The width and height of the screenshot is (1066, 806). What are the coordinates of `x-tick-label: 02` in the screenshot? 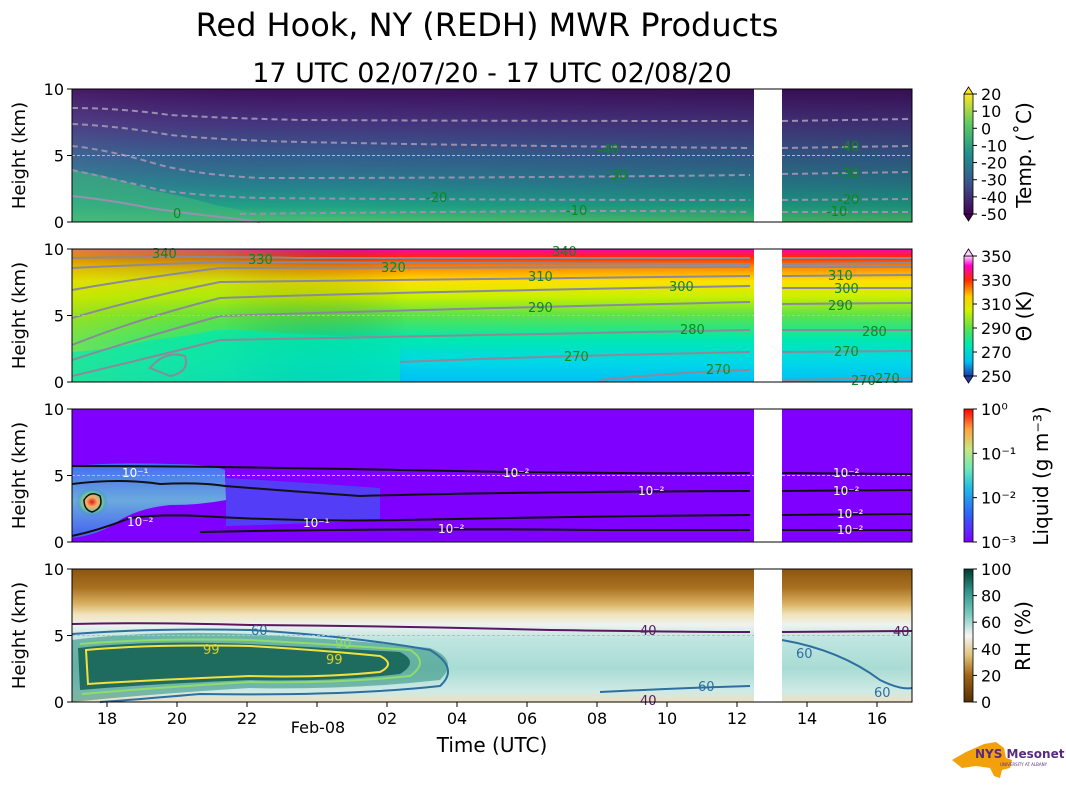 It's located at (387, 718).